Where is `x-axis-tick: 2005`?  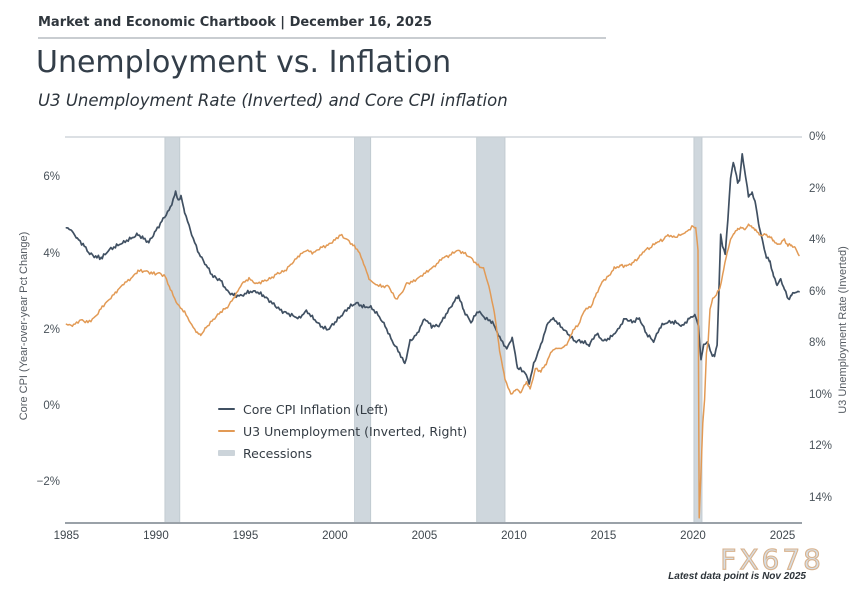
x-axis-tick: 2005 is located at coordinates (424, 536).